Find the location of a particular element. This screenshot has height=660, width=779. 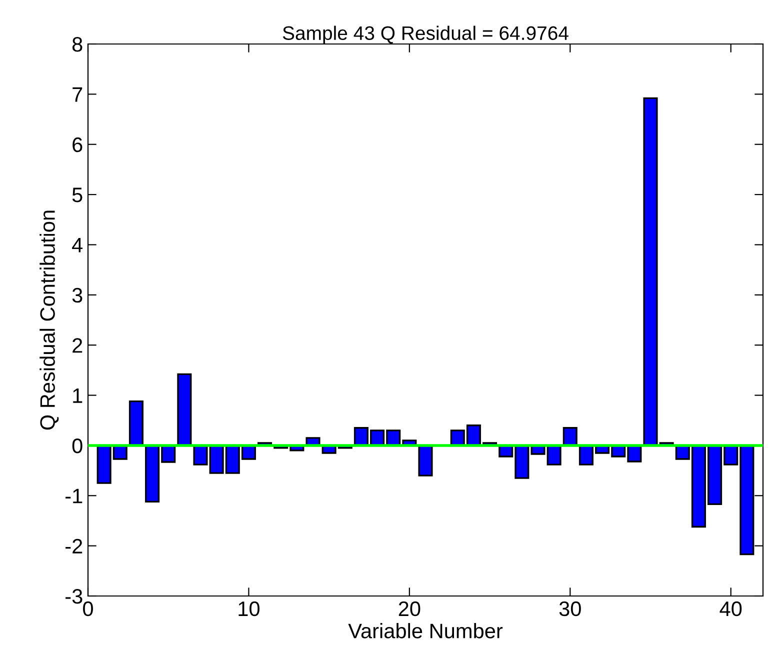

x-tick-label: 10 is located at coordinates (249, 608).